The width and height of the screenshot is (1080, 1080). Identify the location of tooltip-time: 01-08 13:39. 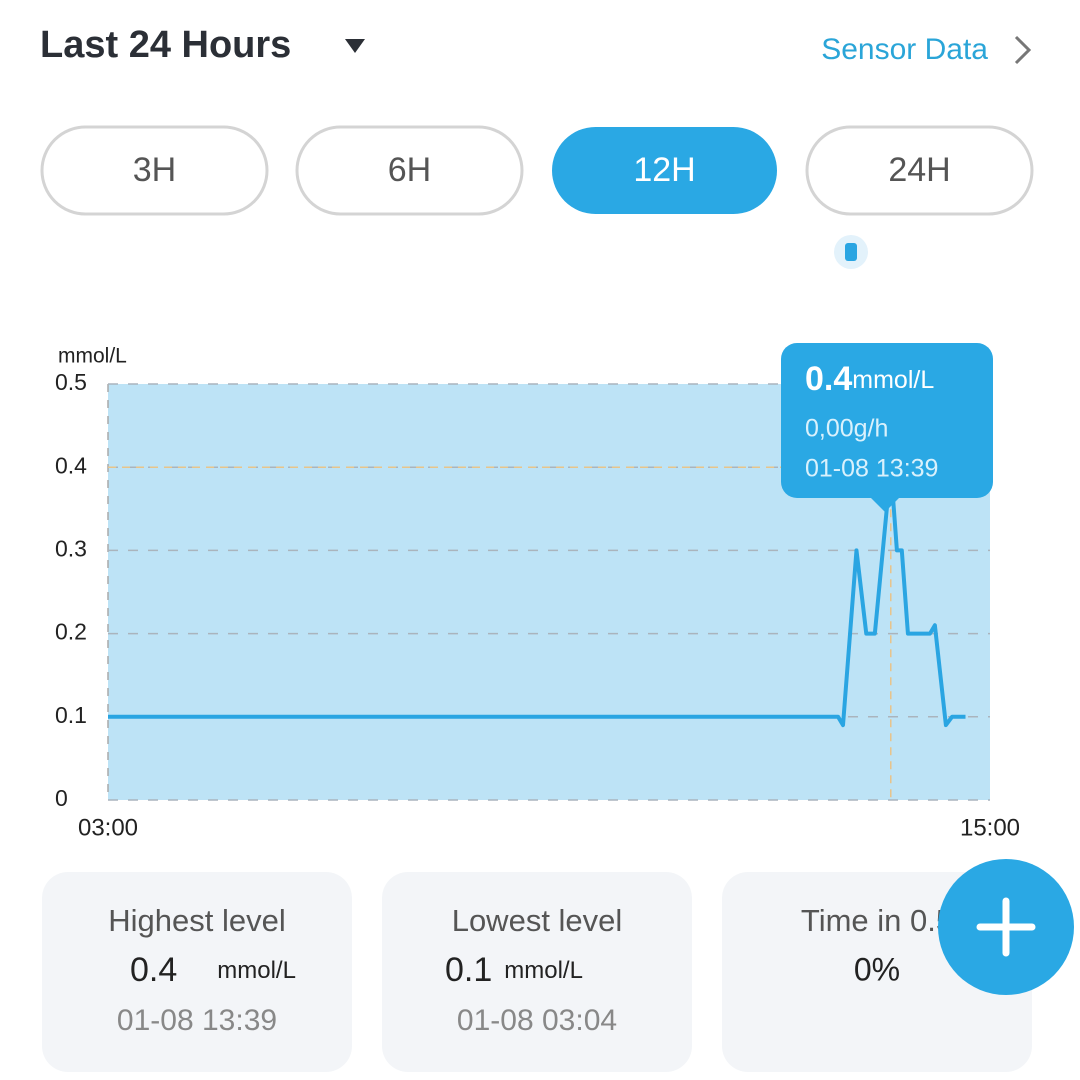
(871, 469).